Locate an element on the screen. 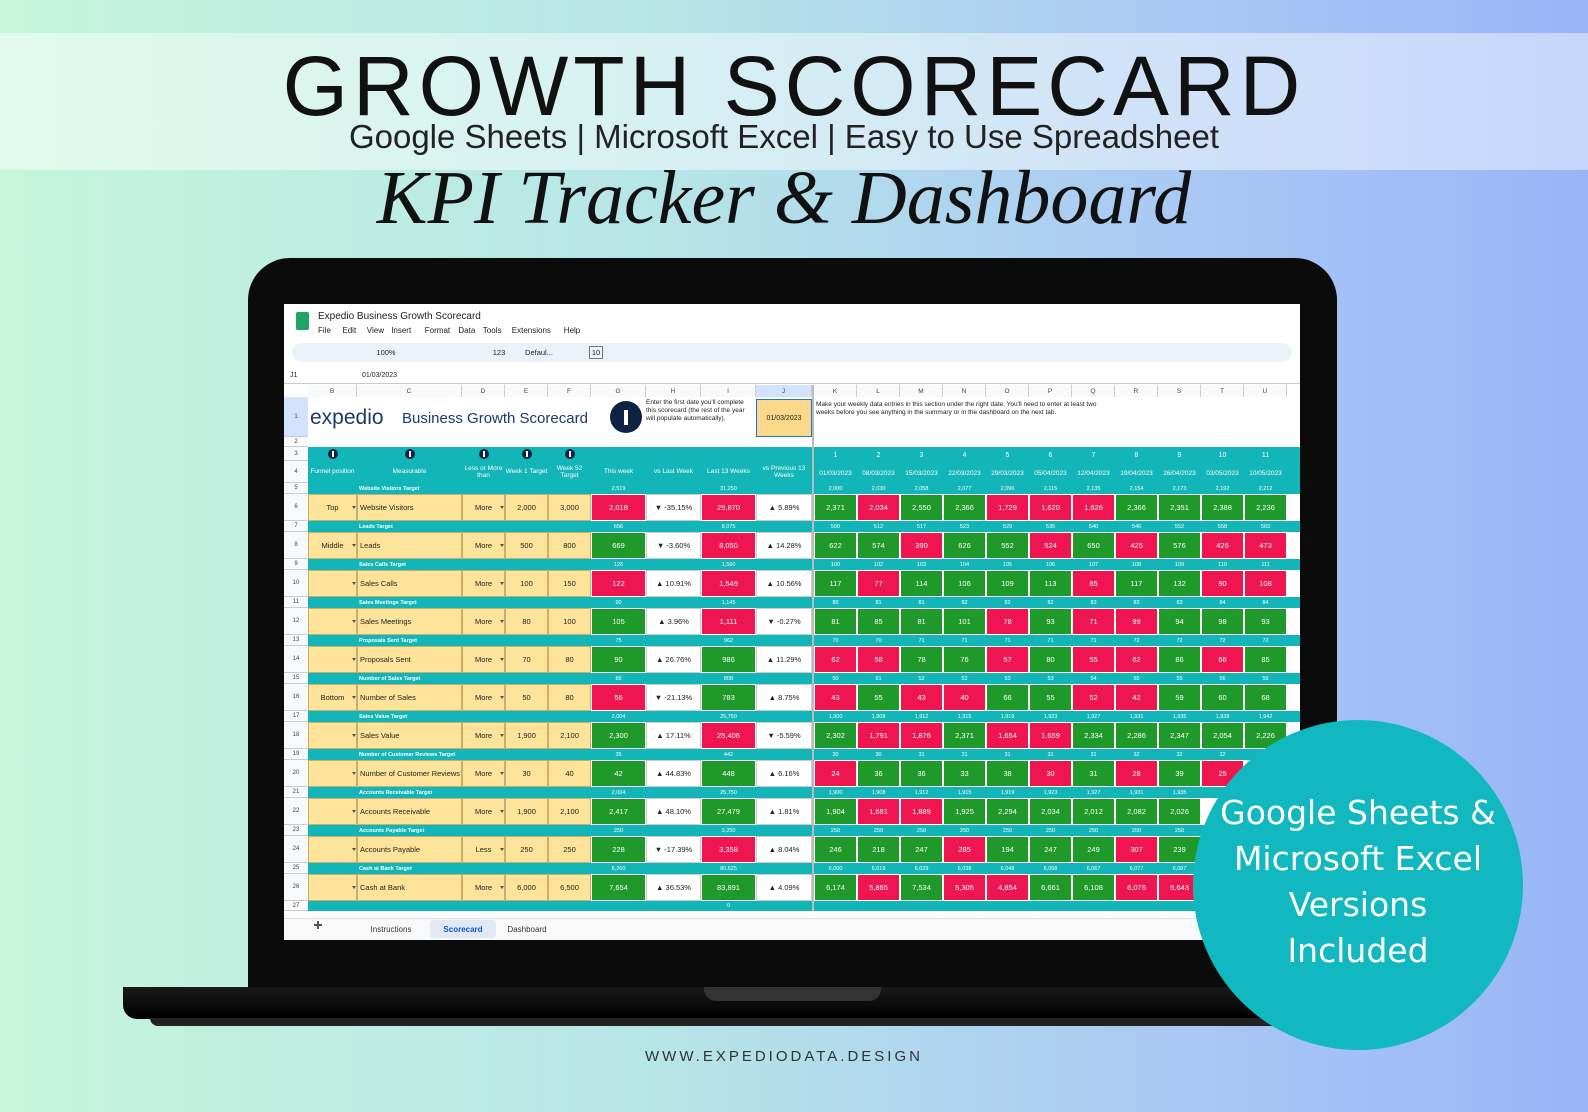 The image size is (1588, 1112). target-cell: 8,075 is located at coordinates (728, 526).